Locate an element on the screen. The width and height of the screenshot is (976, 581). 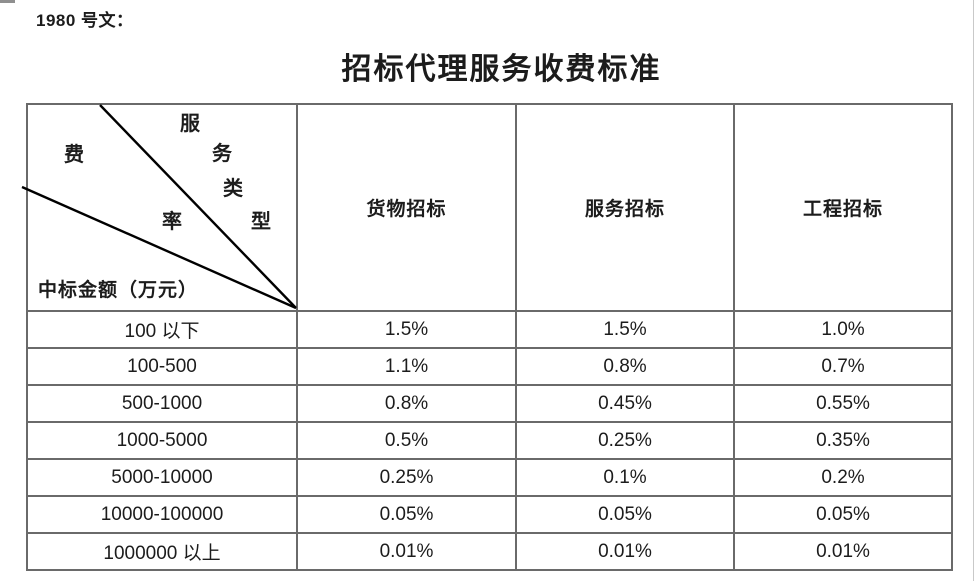
row-label: 1000-5000 is located at coordinates (162, 440).